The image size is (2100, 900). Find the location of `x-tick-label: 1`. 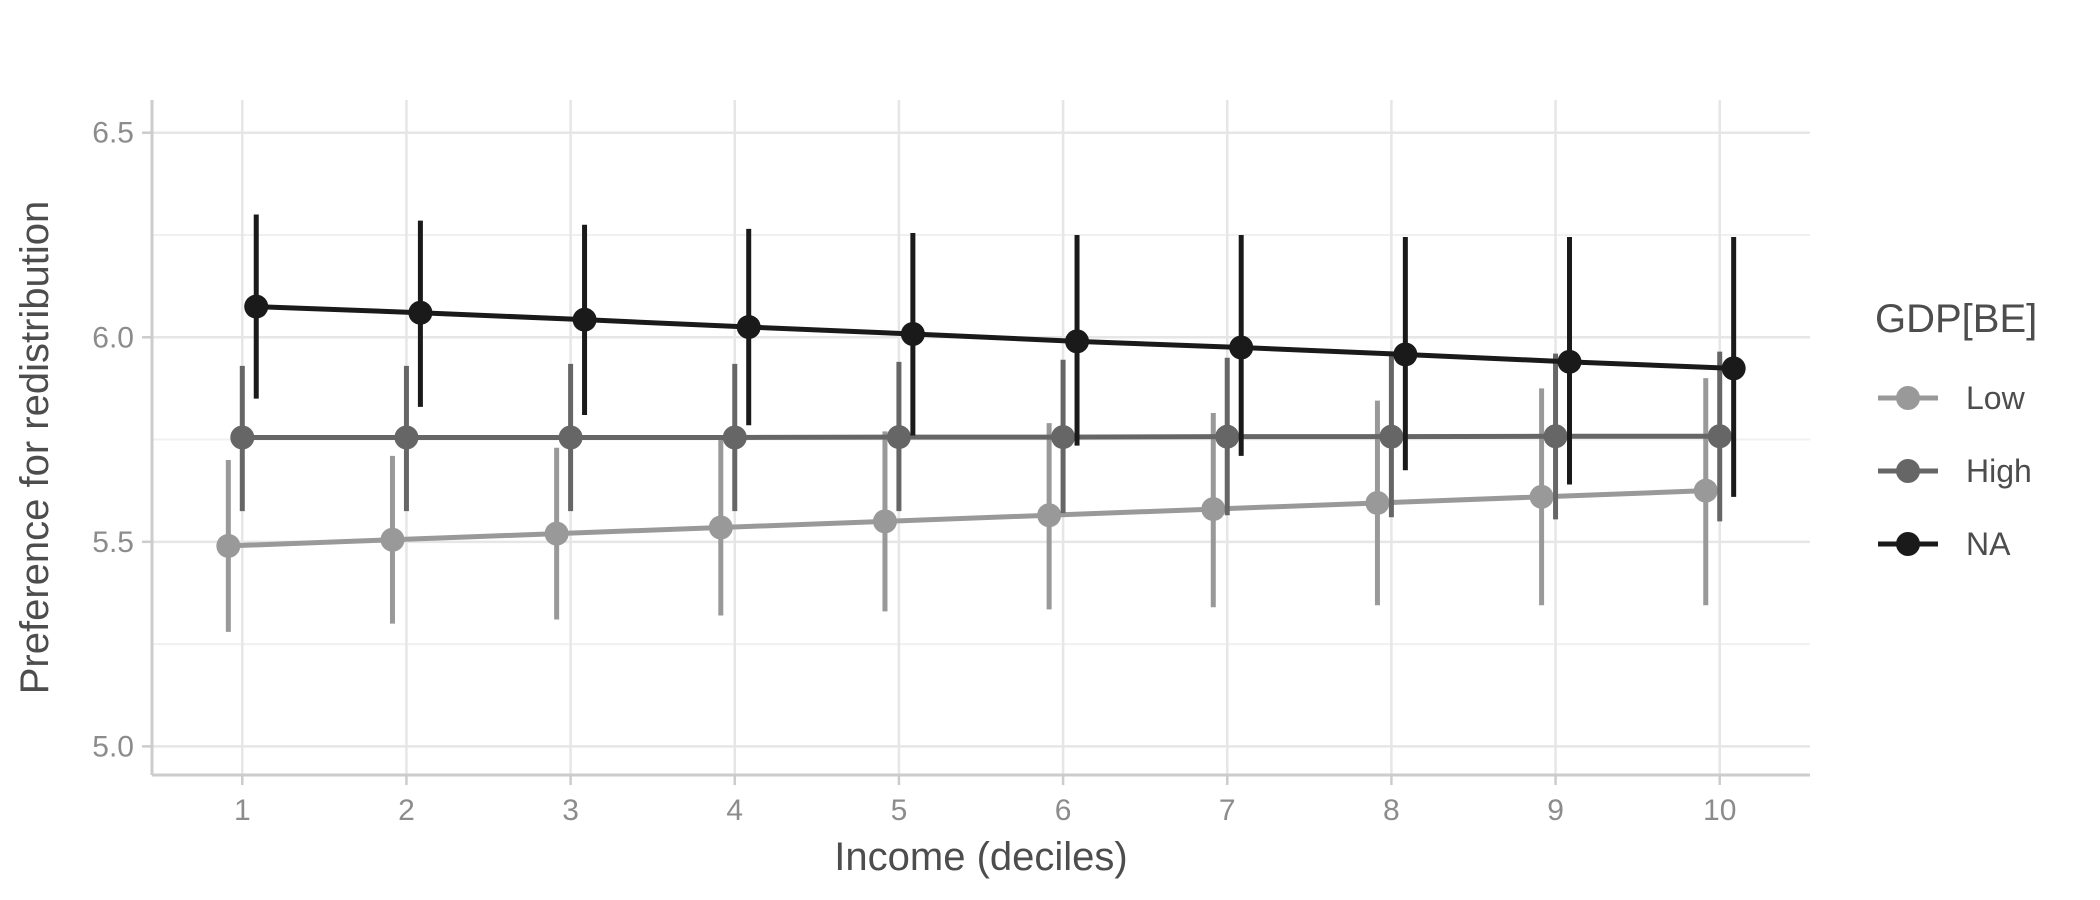

x-tick-label: 1 is located at coordinates (242, 810).